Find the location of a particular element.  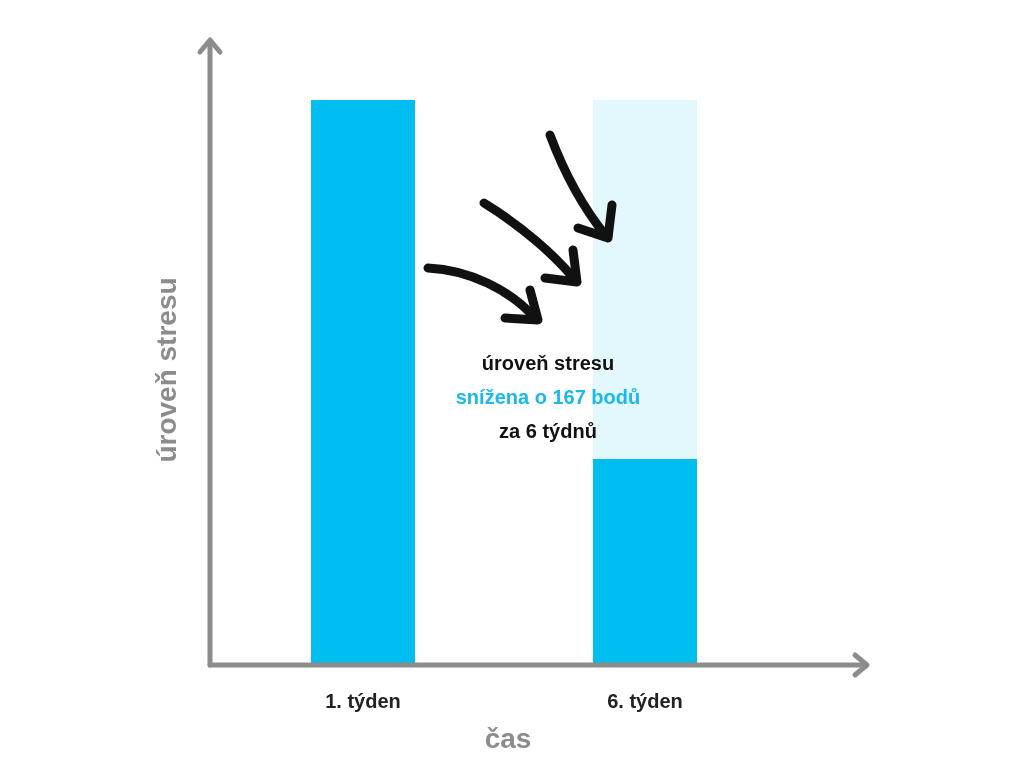

x-tick-label: 6. týden is located at coordinates (645, 701).